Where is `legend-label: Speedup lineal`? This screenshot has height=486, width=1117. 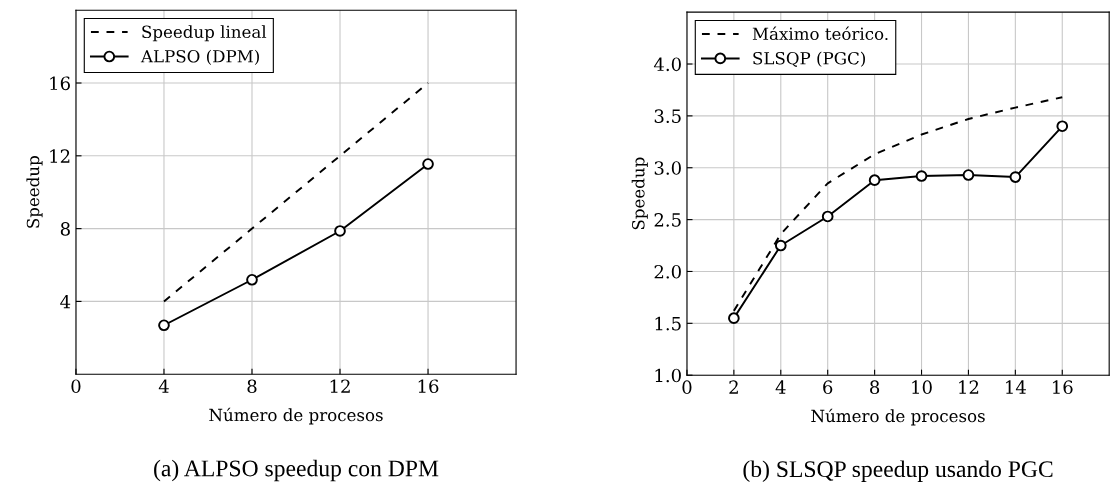
legend-label: Speedup lineal is located at coordinates (204, 33).